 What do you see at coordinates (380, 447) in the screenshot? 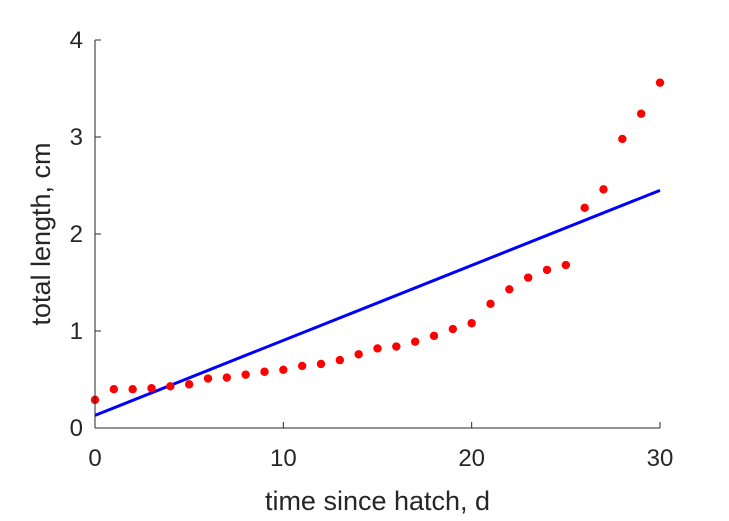
I see `x-axis-ticks: 0 10 20 30` at bounding box center [380, 447].